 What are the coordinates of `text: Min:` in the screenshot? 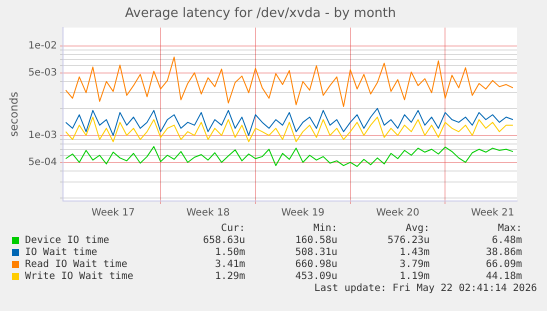 It's located at (325, 228).